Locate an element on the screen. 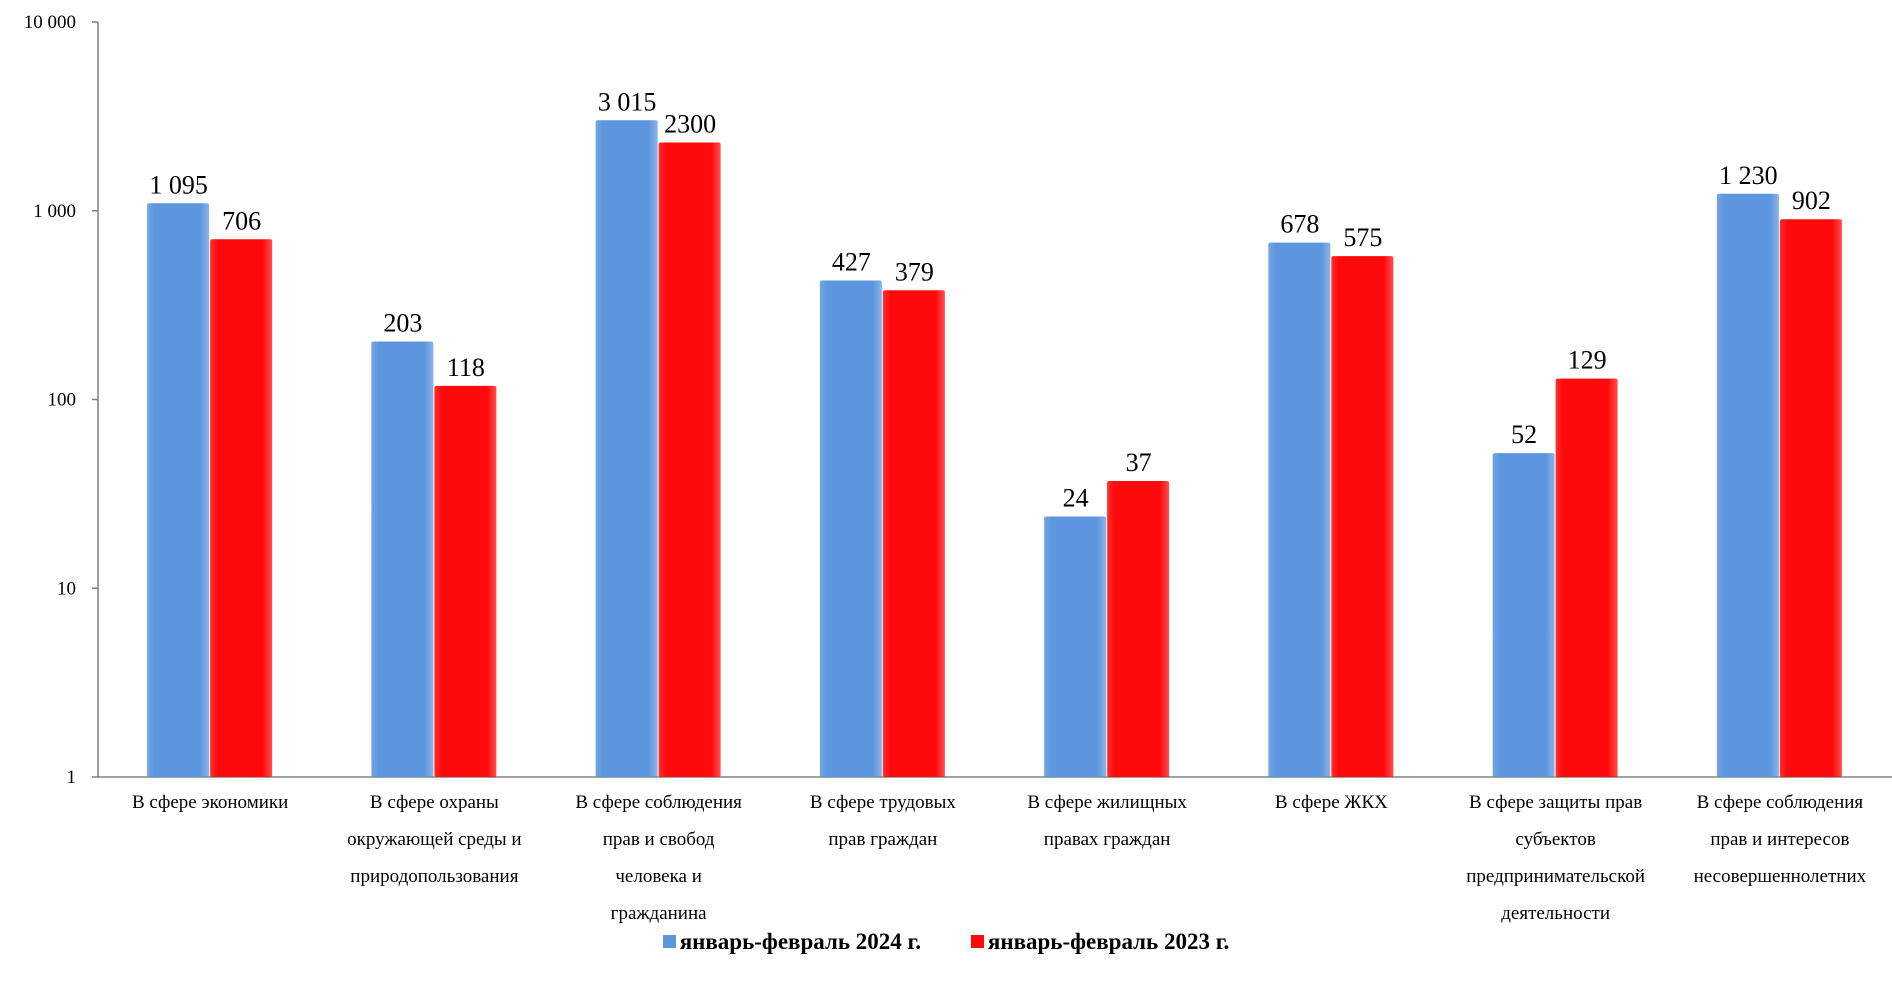  data-label-2023: 706 is located at coordinates (241, 220).